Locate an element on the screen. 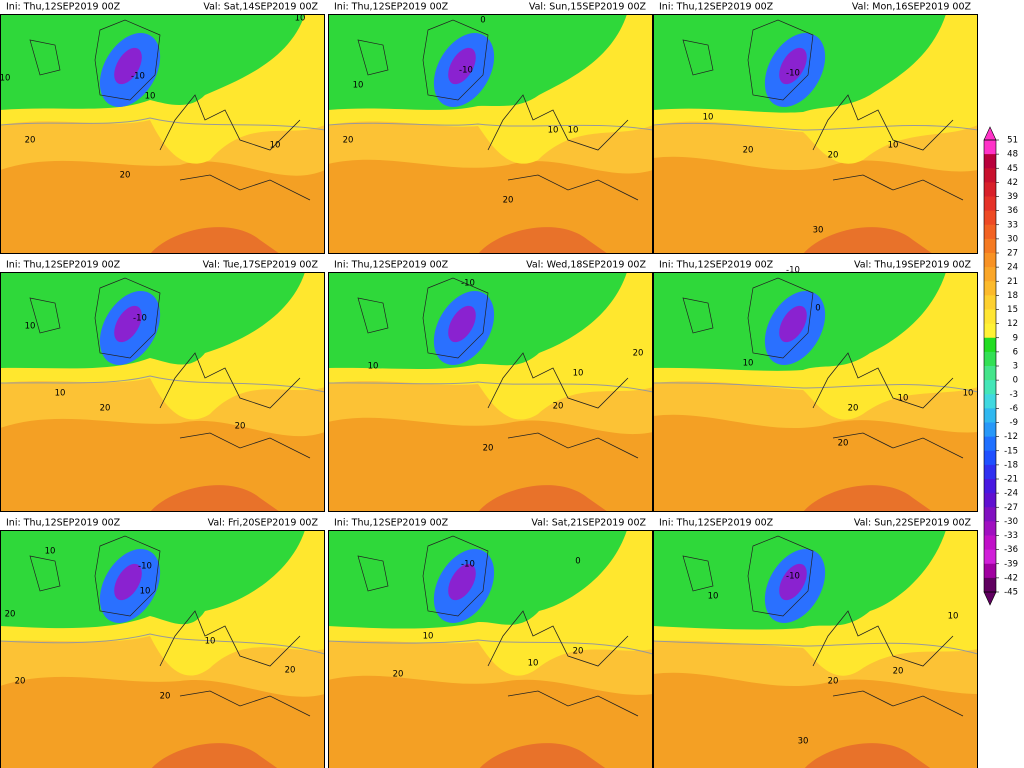 The width and height of the screenshot is (1024, 768). colorbar-label: -18 is located at coordinates (1011, 465).